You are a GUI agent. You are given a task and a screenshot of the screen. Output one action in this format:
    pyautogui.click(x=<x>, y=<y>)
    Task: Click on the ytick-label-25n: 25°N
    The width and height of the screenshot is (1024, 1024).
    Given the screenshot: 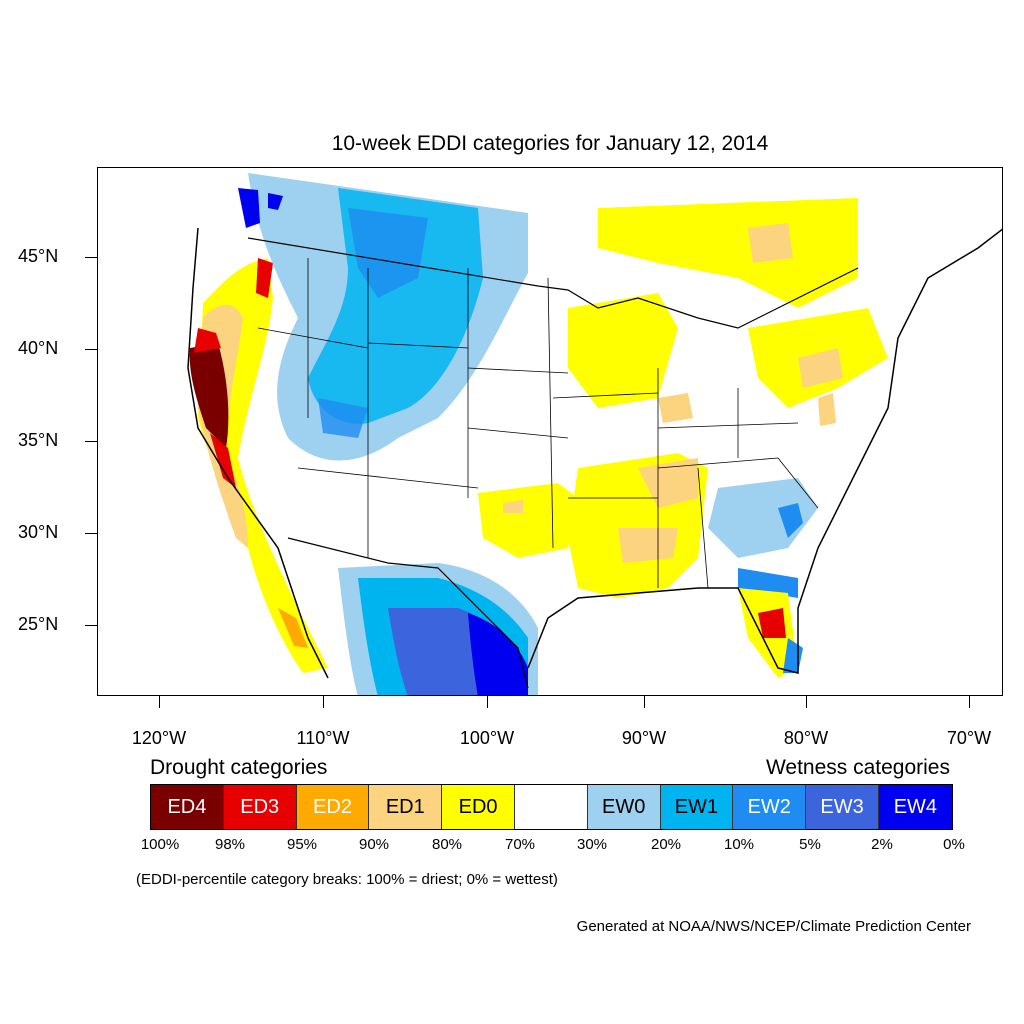 What is the action you would take?
    pyautogui.click(x=38, y=624)
    